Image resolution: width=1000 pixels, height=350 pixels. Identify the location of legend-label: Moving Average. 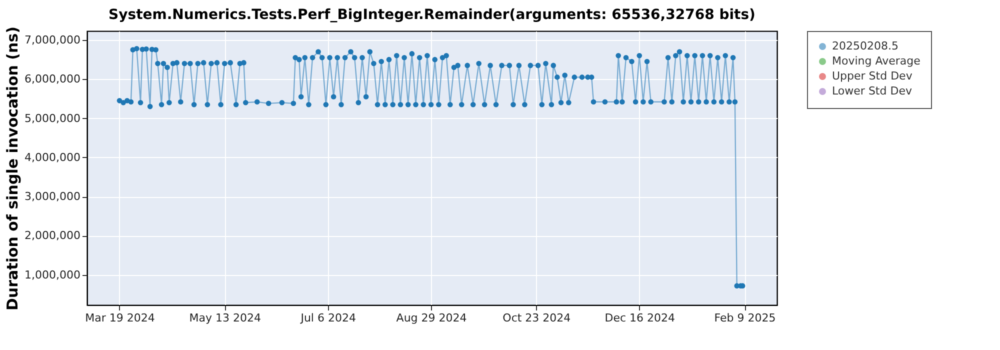
(876, 61).